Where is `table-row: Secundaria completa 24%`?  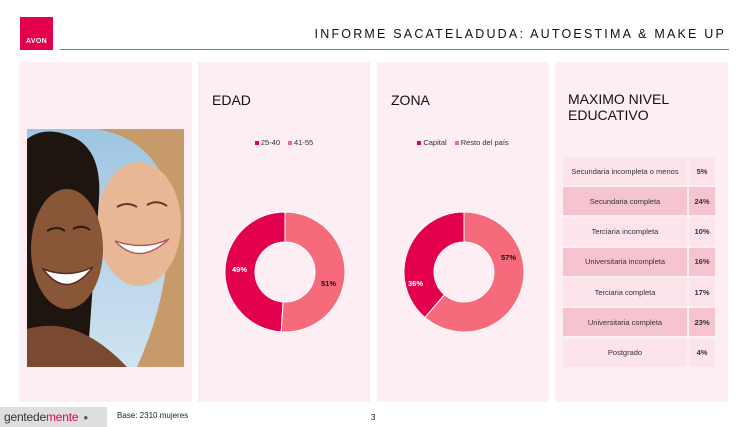 table-row: Secundaria completa 24% is located at coordinates (639, 201).